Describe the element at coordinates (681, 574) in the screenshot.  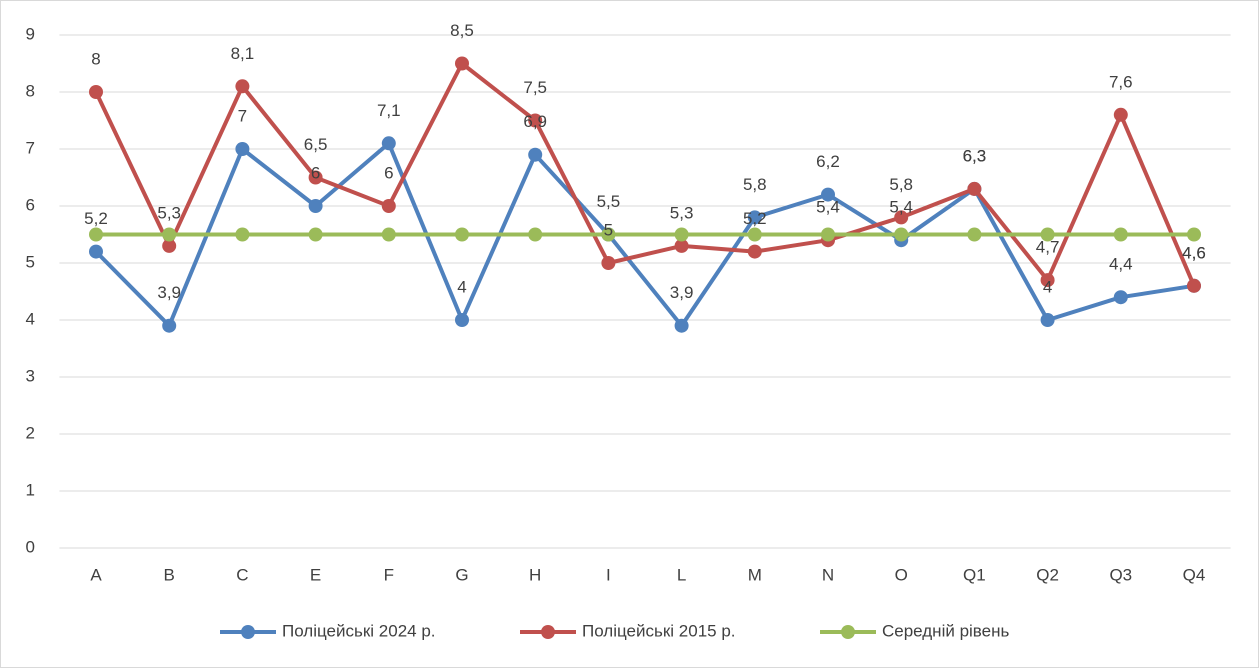
I see `x-tick-label: L` at that location.